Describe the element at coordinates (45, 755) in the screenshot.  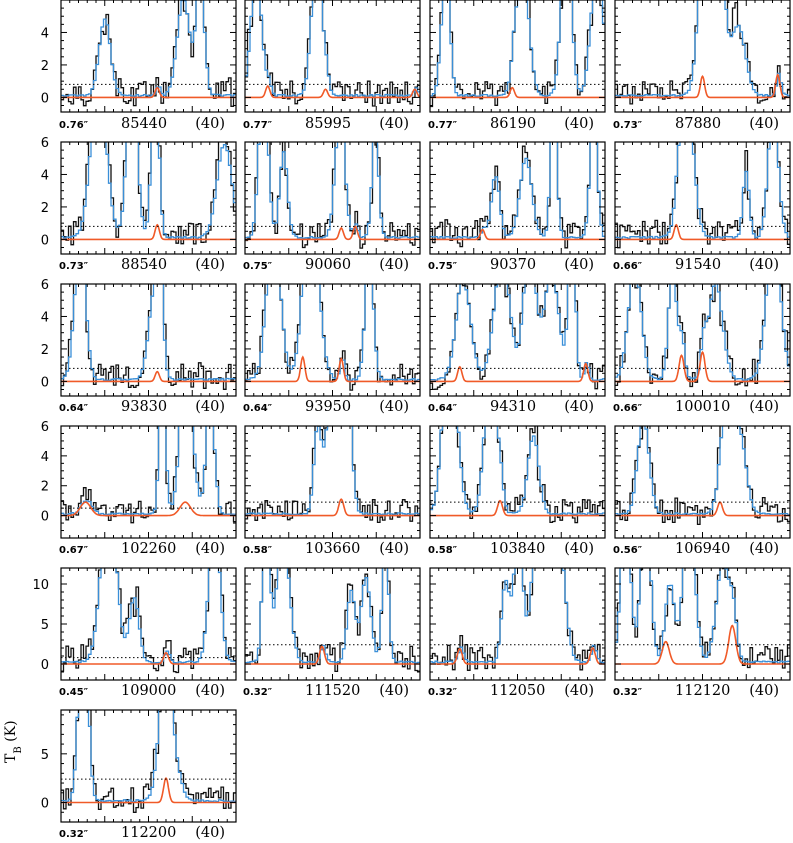
I see `y-tick-label: 5` at that location.